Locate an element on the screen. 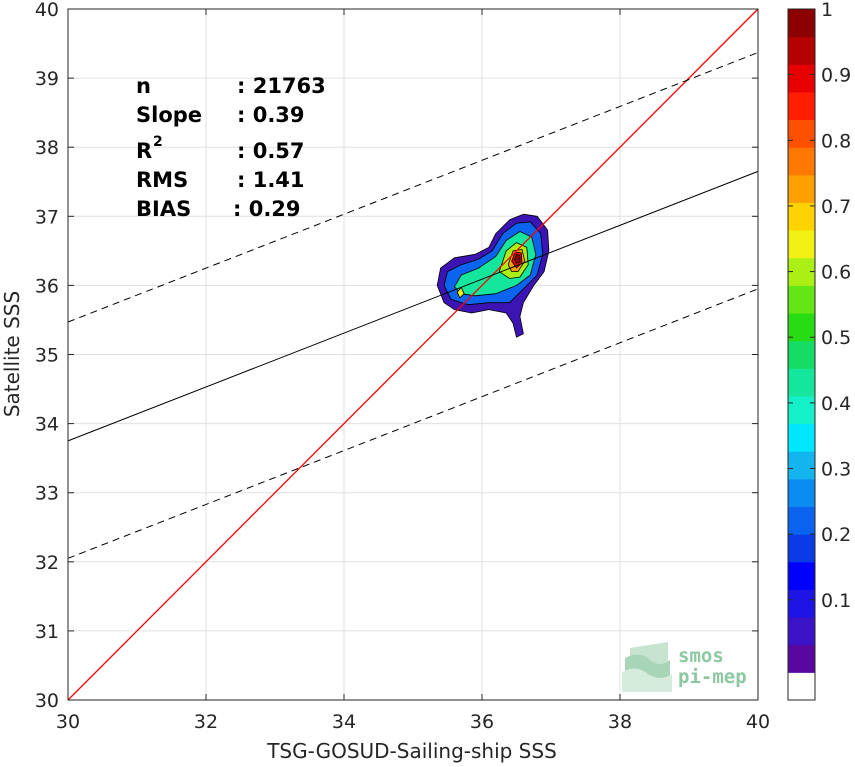  stat-bias-name: BIAS is located at coordinates (163, 209).